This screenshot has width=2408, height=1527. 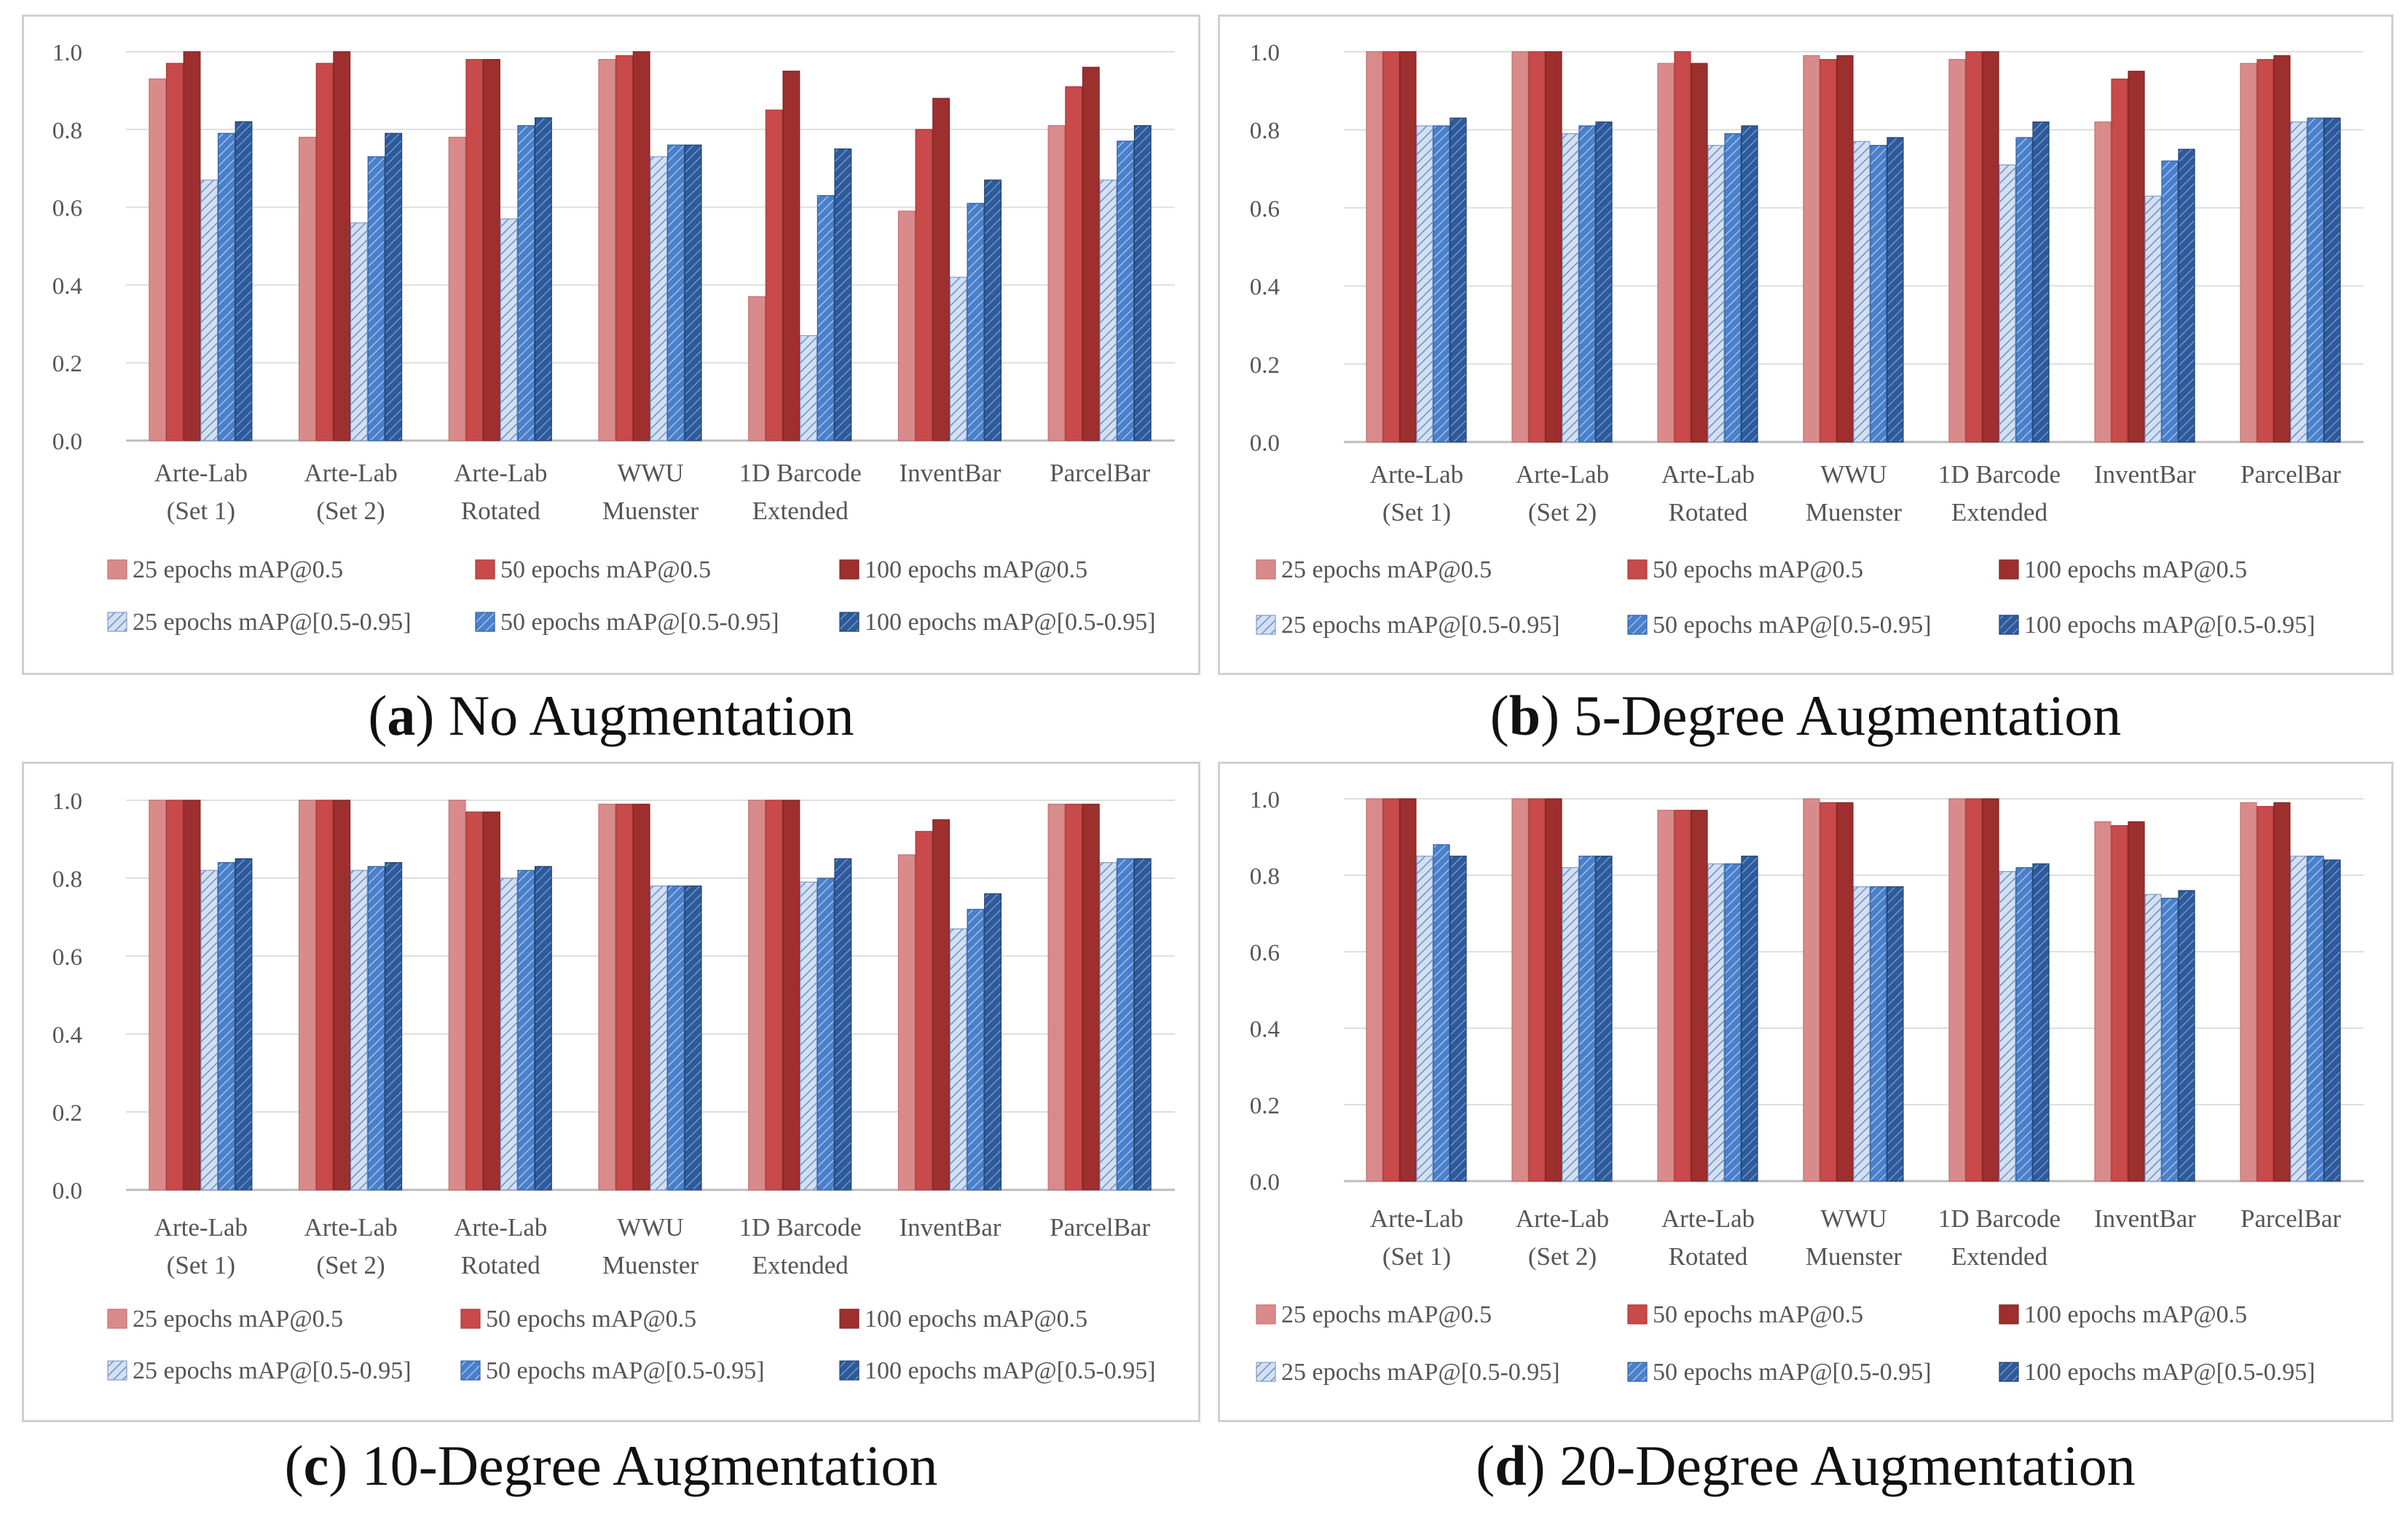 What do you see at coordinates (1265, 1106) in the screenshot?
I see `y-tick-label: 0.2` at bounding box center [1265, 1106].